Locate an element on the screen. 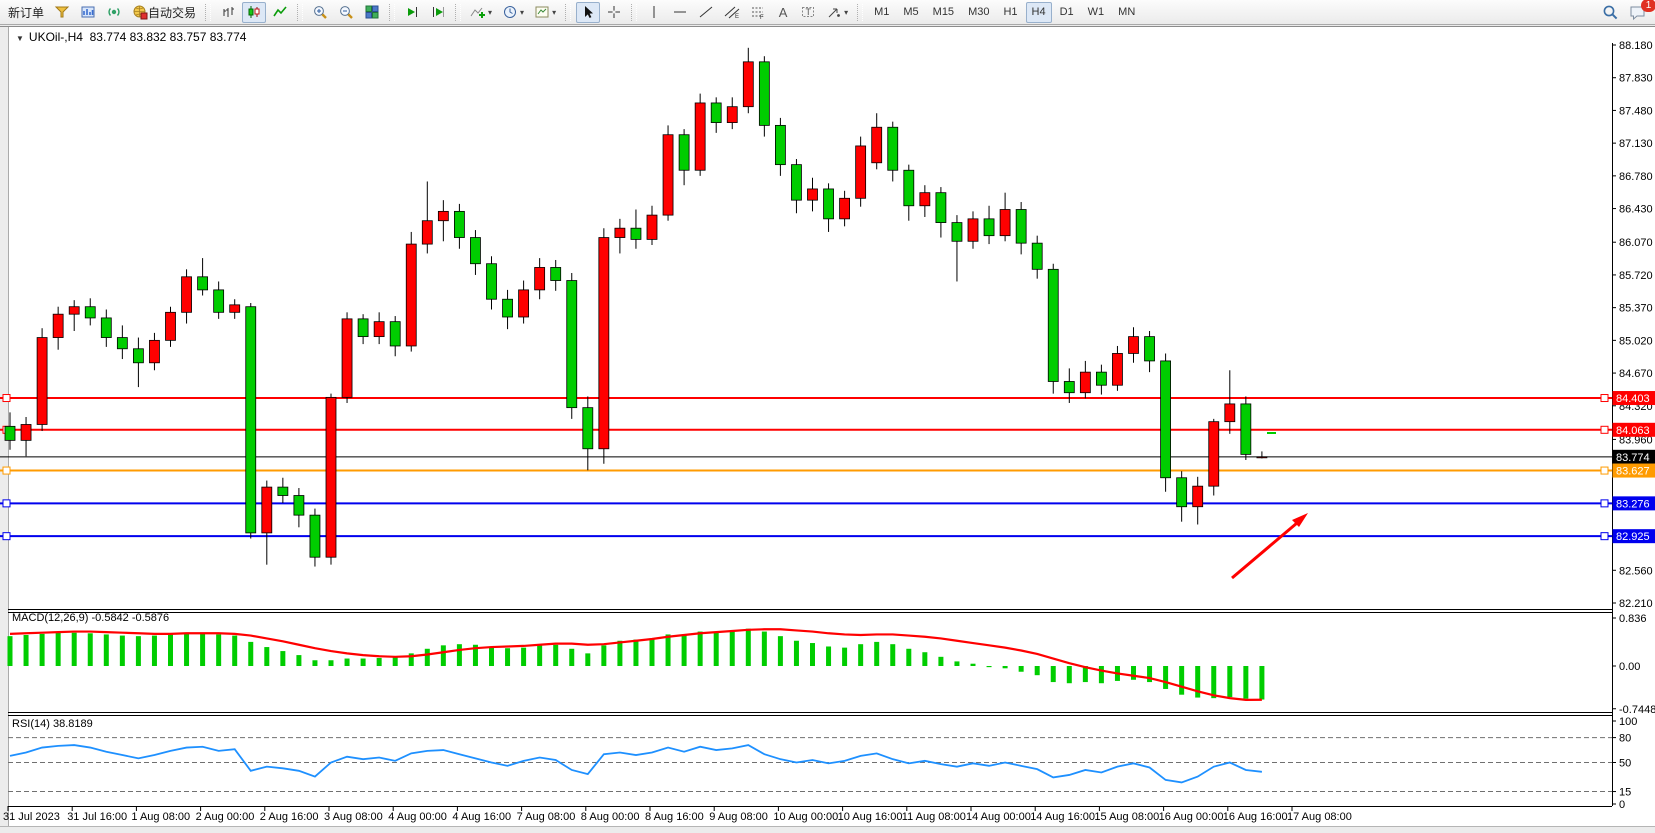 This screenshot has height=833, width=1655. svg-text: 17 Aug 08:00 is located at coordinates (1319, 817).